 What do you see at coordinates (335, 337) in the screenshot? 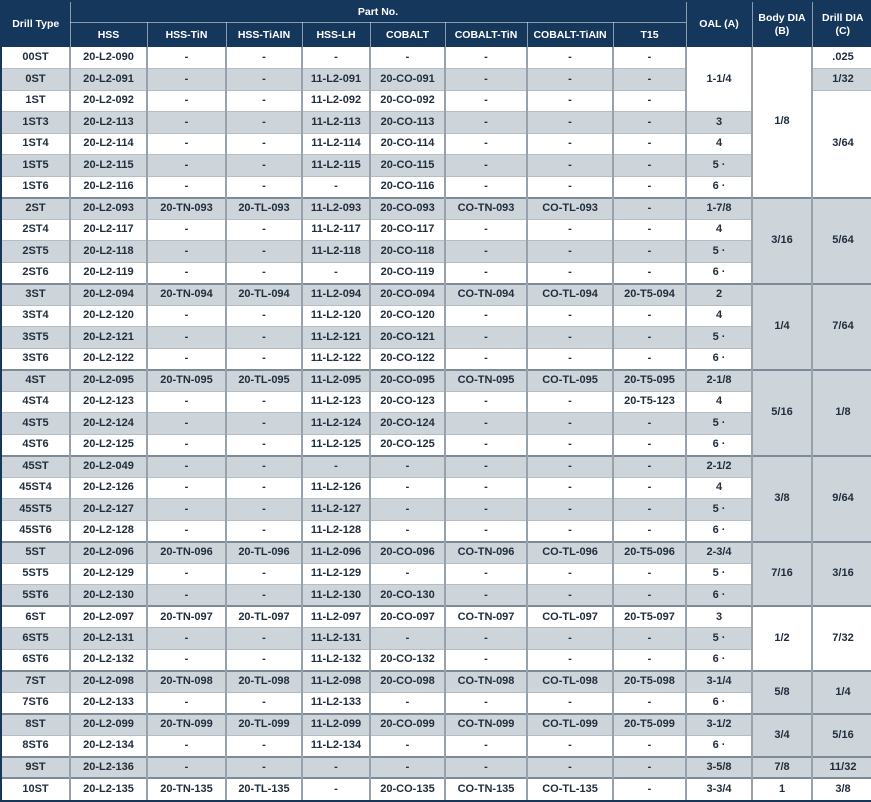
I see `part-no-cell: 11-L2-121` at bounding box center [335, 337].